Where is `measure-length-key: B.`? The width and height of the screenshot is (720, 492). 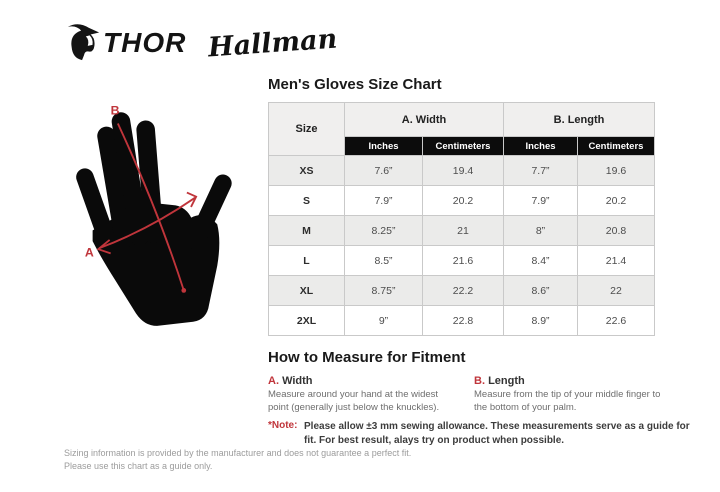 measure-length-key: B. is located at coordinates (479, 381).